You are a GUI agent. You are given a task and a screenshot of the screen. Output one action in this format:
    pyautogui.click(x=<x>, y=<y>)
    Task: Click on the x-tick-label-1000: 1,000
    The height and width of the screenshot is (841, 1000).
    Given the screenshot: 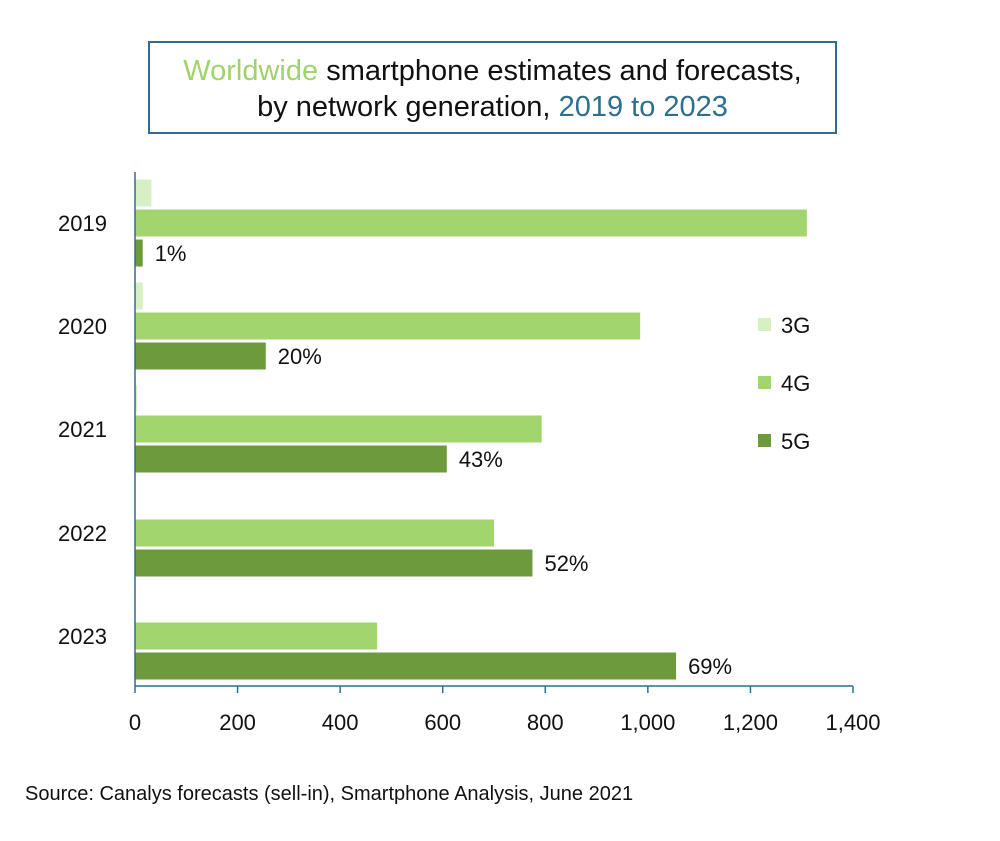 What is the action you would take?
    pyautogui.click(x=647, y=722)
    